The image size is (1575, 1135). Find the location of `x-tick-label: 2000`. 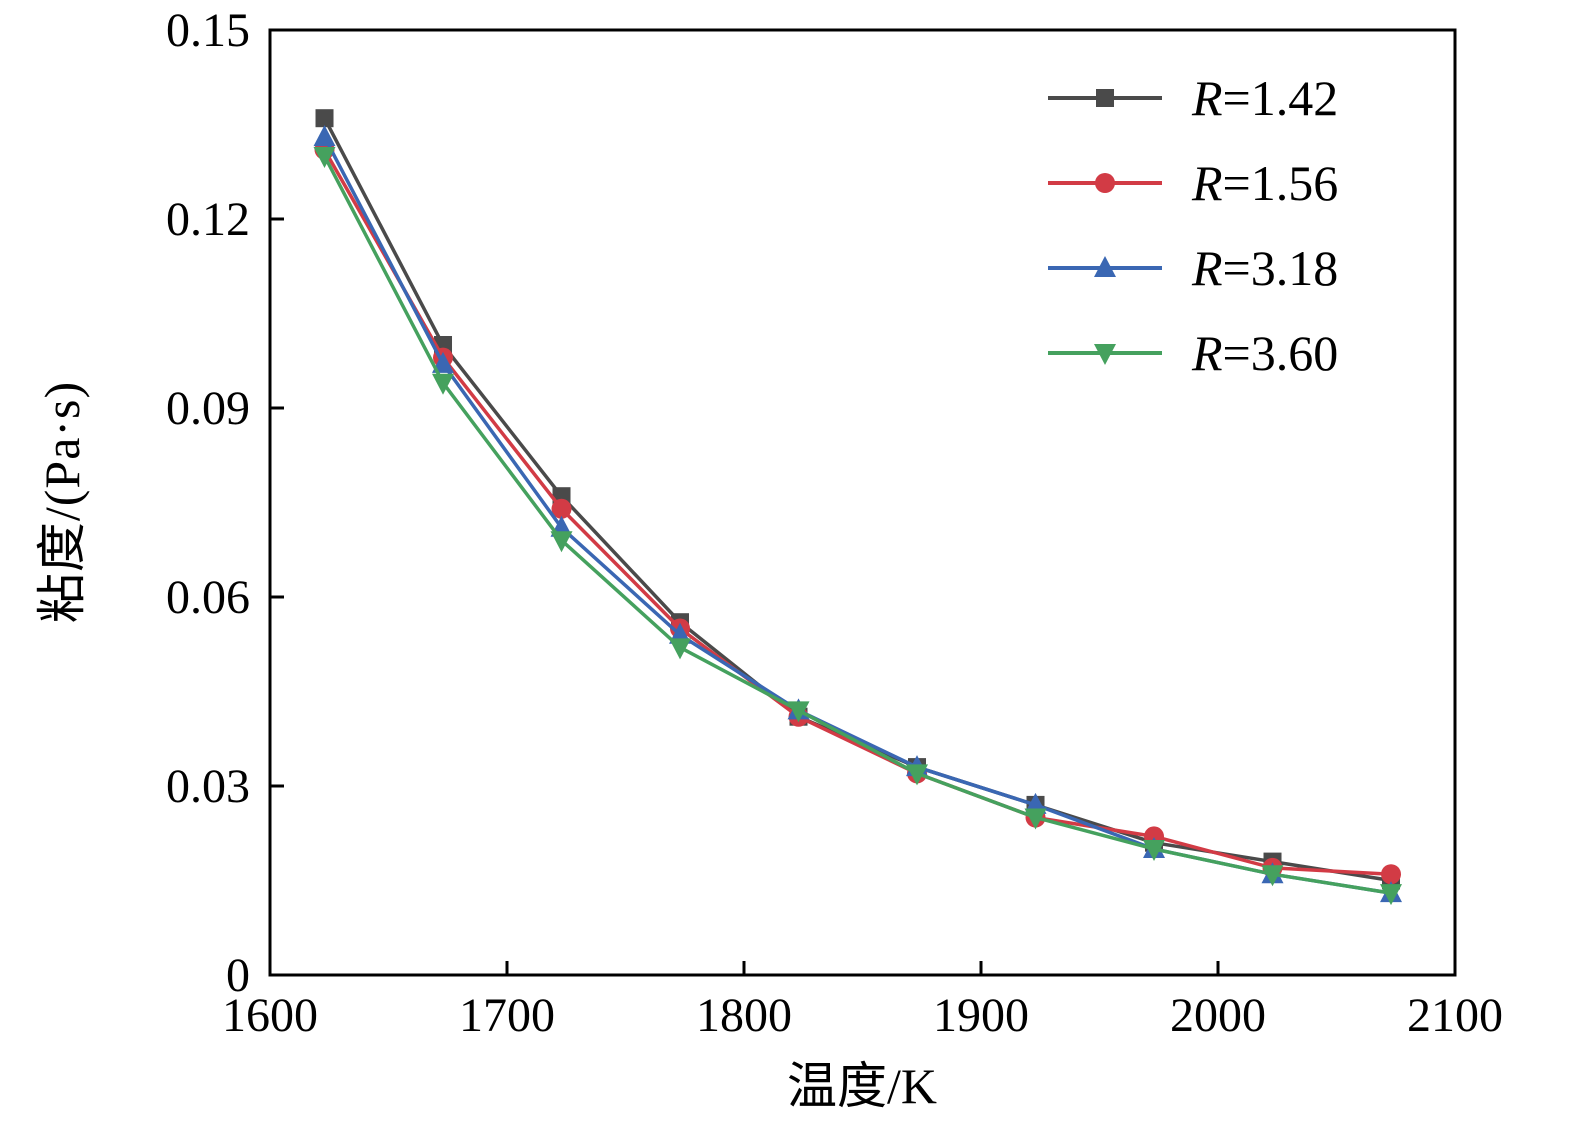

x-tick-label: 2000 is located at coordinates (1218, 1015).